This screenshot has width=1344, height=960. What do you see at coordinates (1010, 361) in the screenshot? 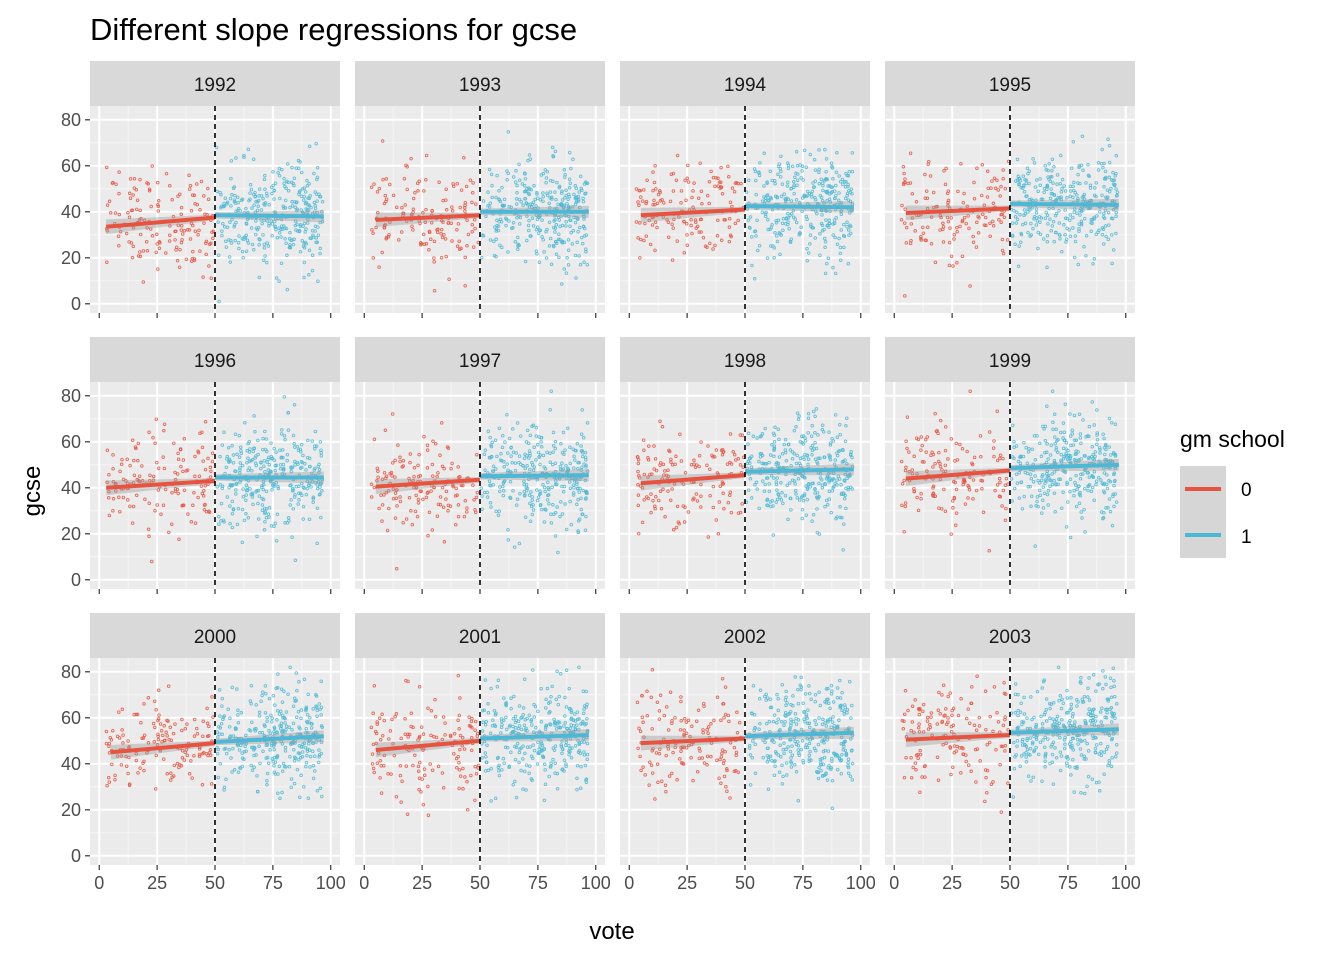
I see `strip-label: 1999` at bounding box center [1010, 361].